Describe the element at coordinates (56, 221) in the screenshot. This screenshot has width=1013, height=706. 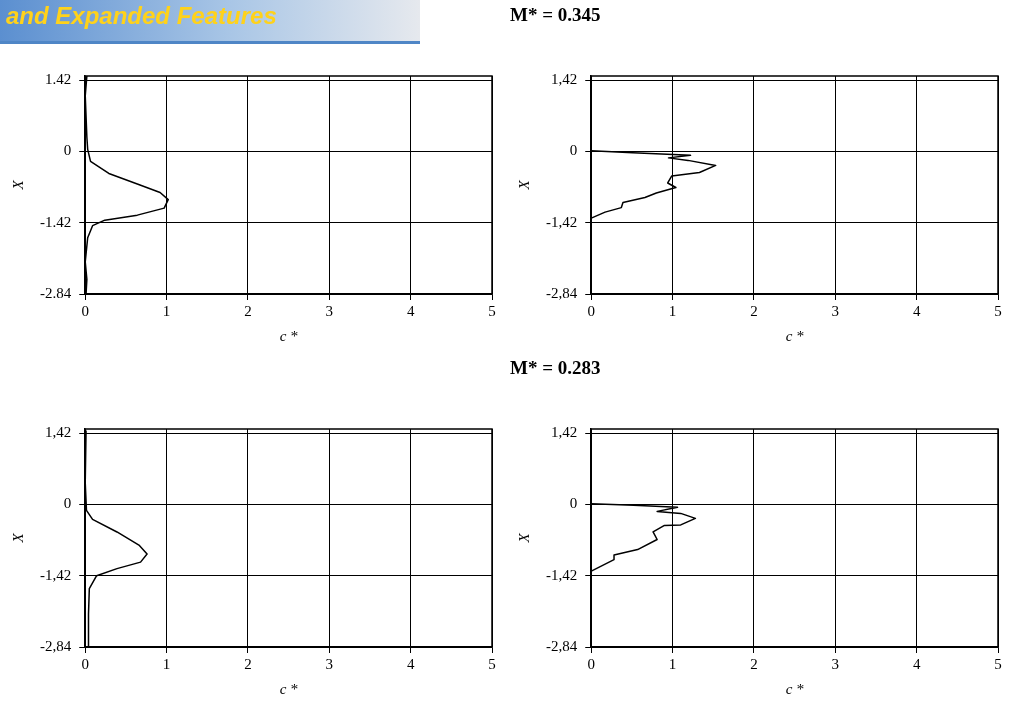
I see `y-tick-label: -1.42` at that location.